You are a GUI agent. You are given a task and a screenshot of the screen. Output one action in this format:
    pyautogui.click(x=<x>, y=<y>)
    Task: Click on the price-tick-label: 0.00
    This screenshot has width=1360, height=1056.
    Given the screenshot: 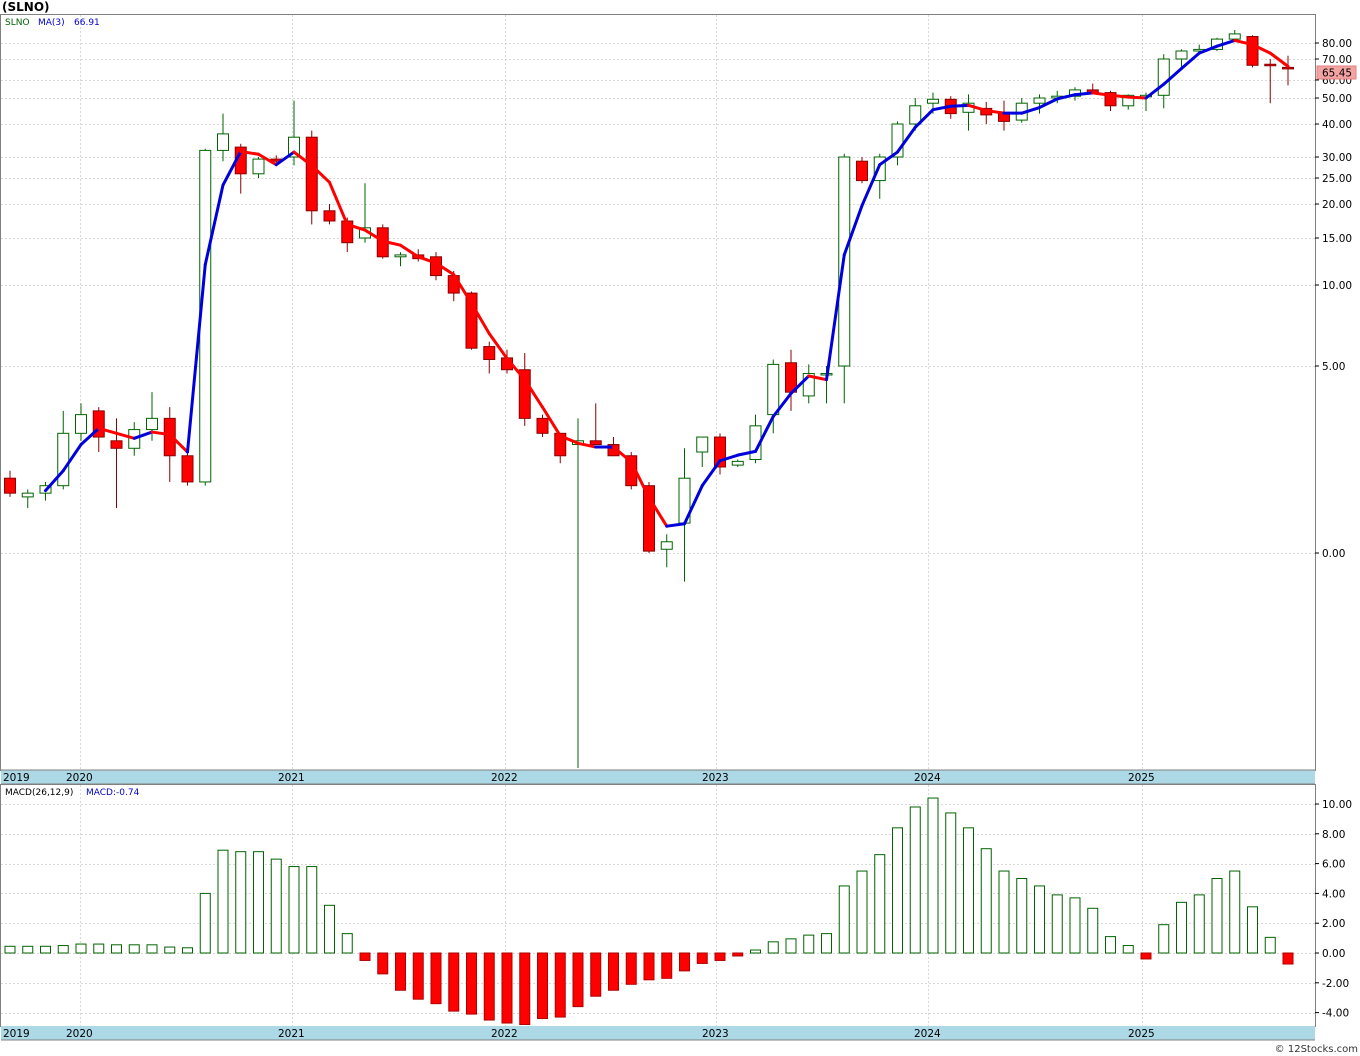 What is the action you would take?
    pyautogui.click(x=1333, y=554)
    